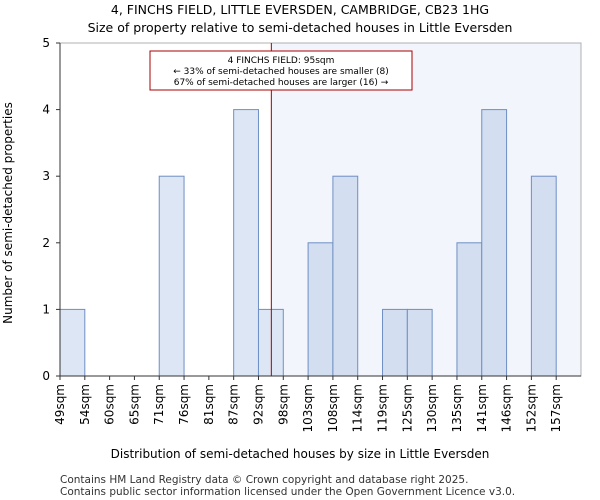  Describe the element at coordinates (283, 404) in the screenshot. I see `x-tick-label: 98sqm` at that location.